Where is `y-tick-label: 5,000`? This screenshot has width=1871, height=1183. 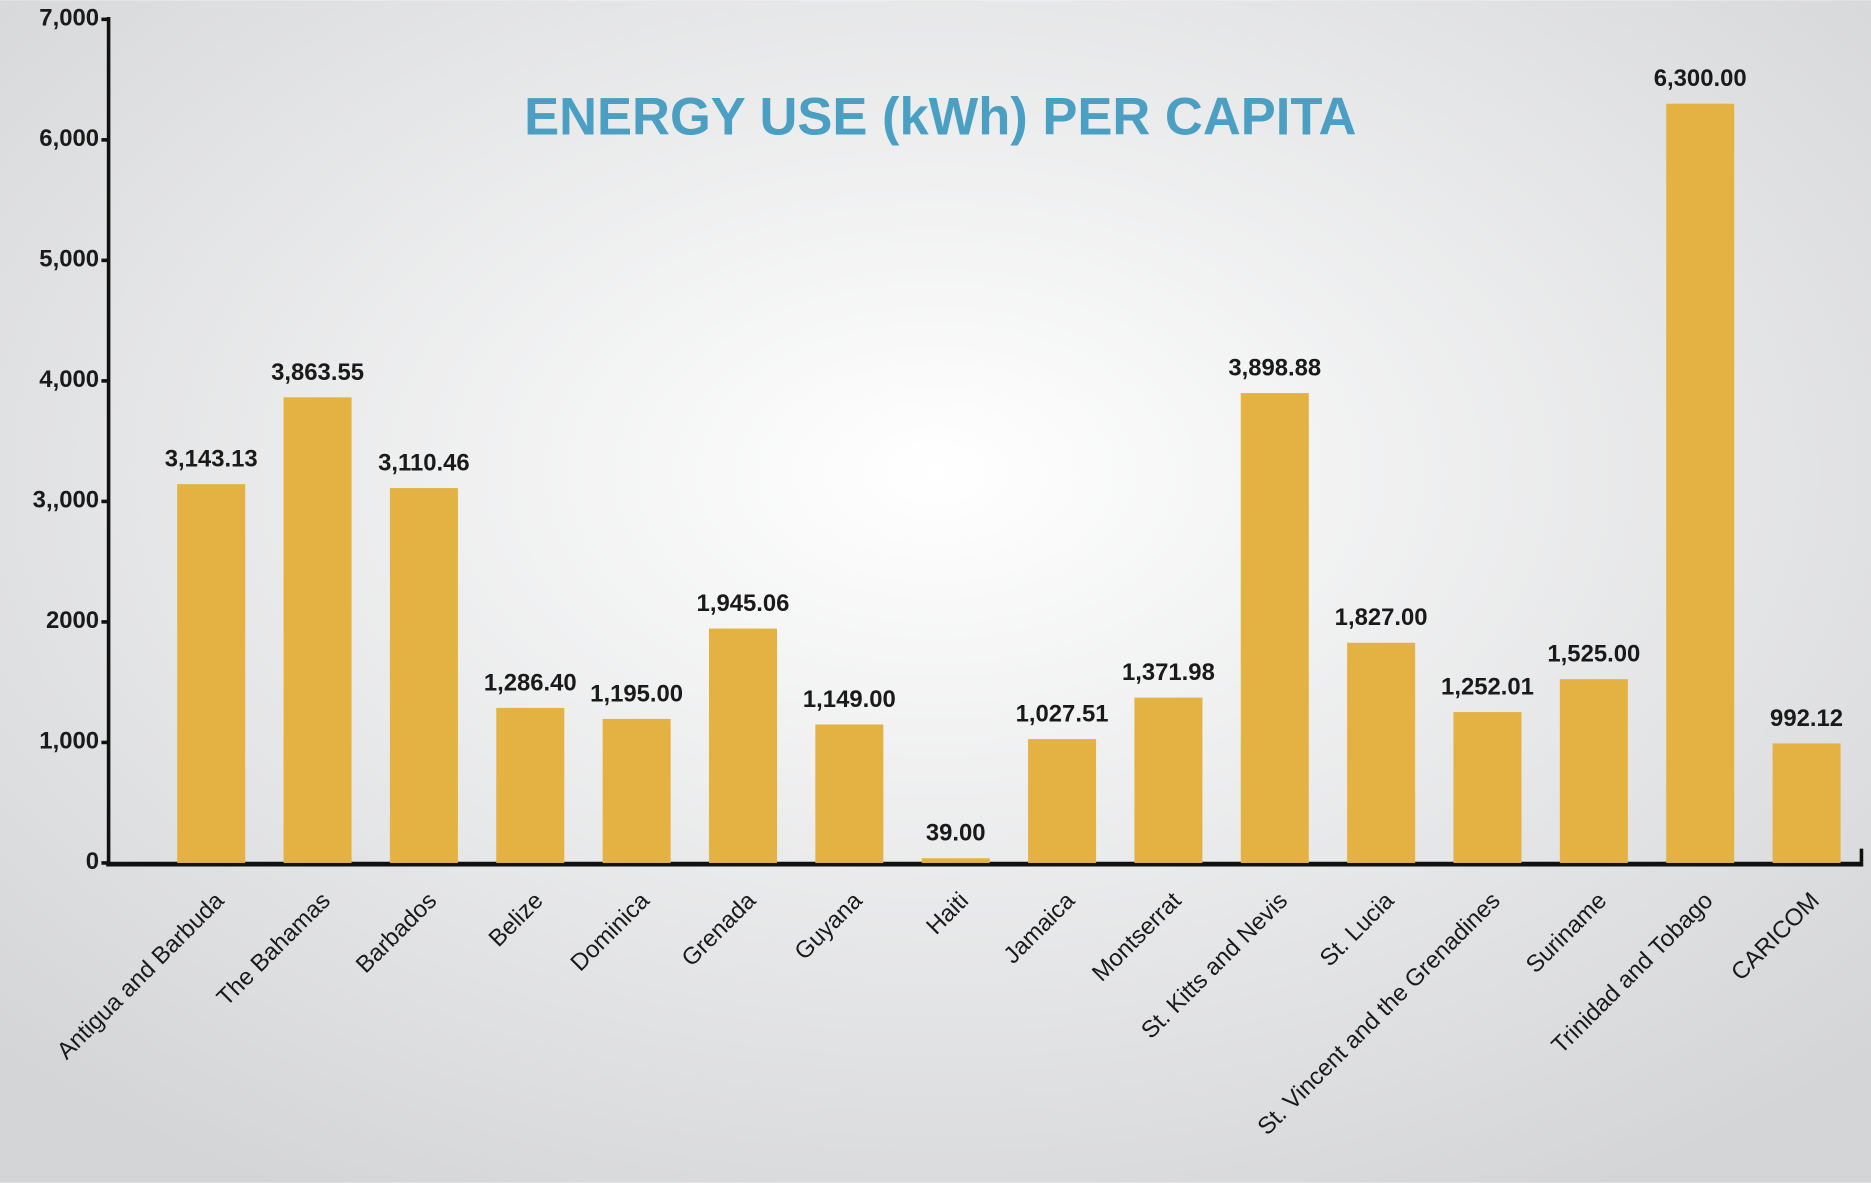
y-tick-label: 5,000 is located at coordinates (69, 259).